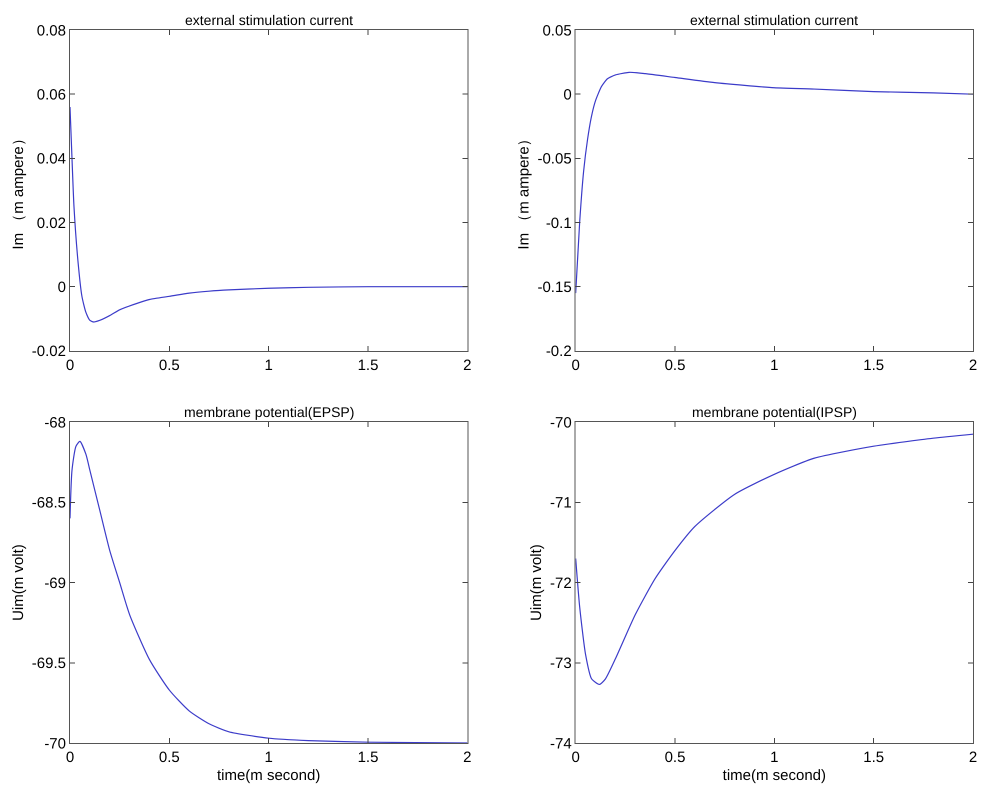  I want to click on y-tick-label: 0.02, so click(51, 223).